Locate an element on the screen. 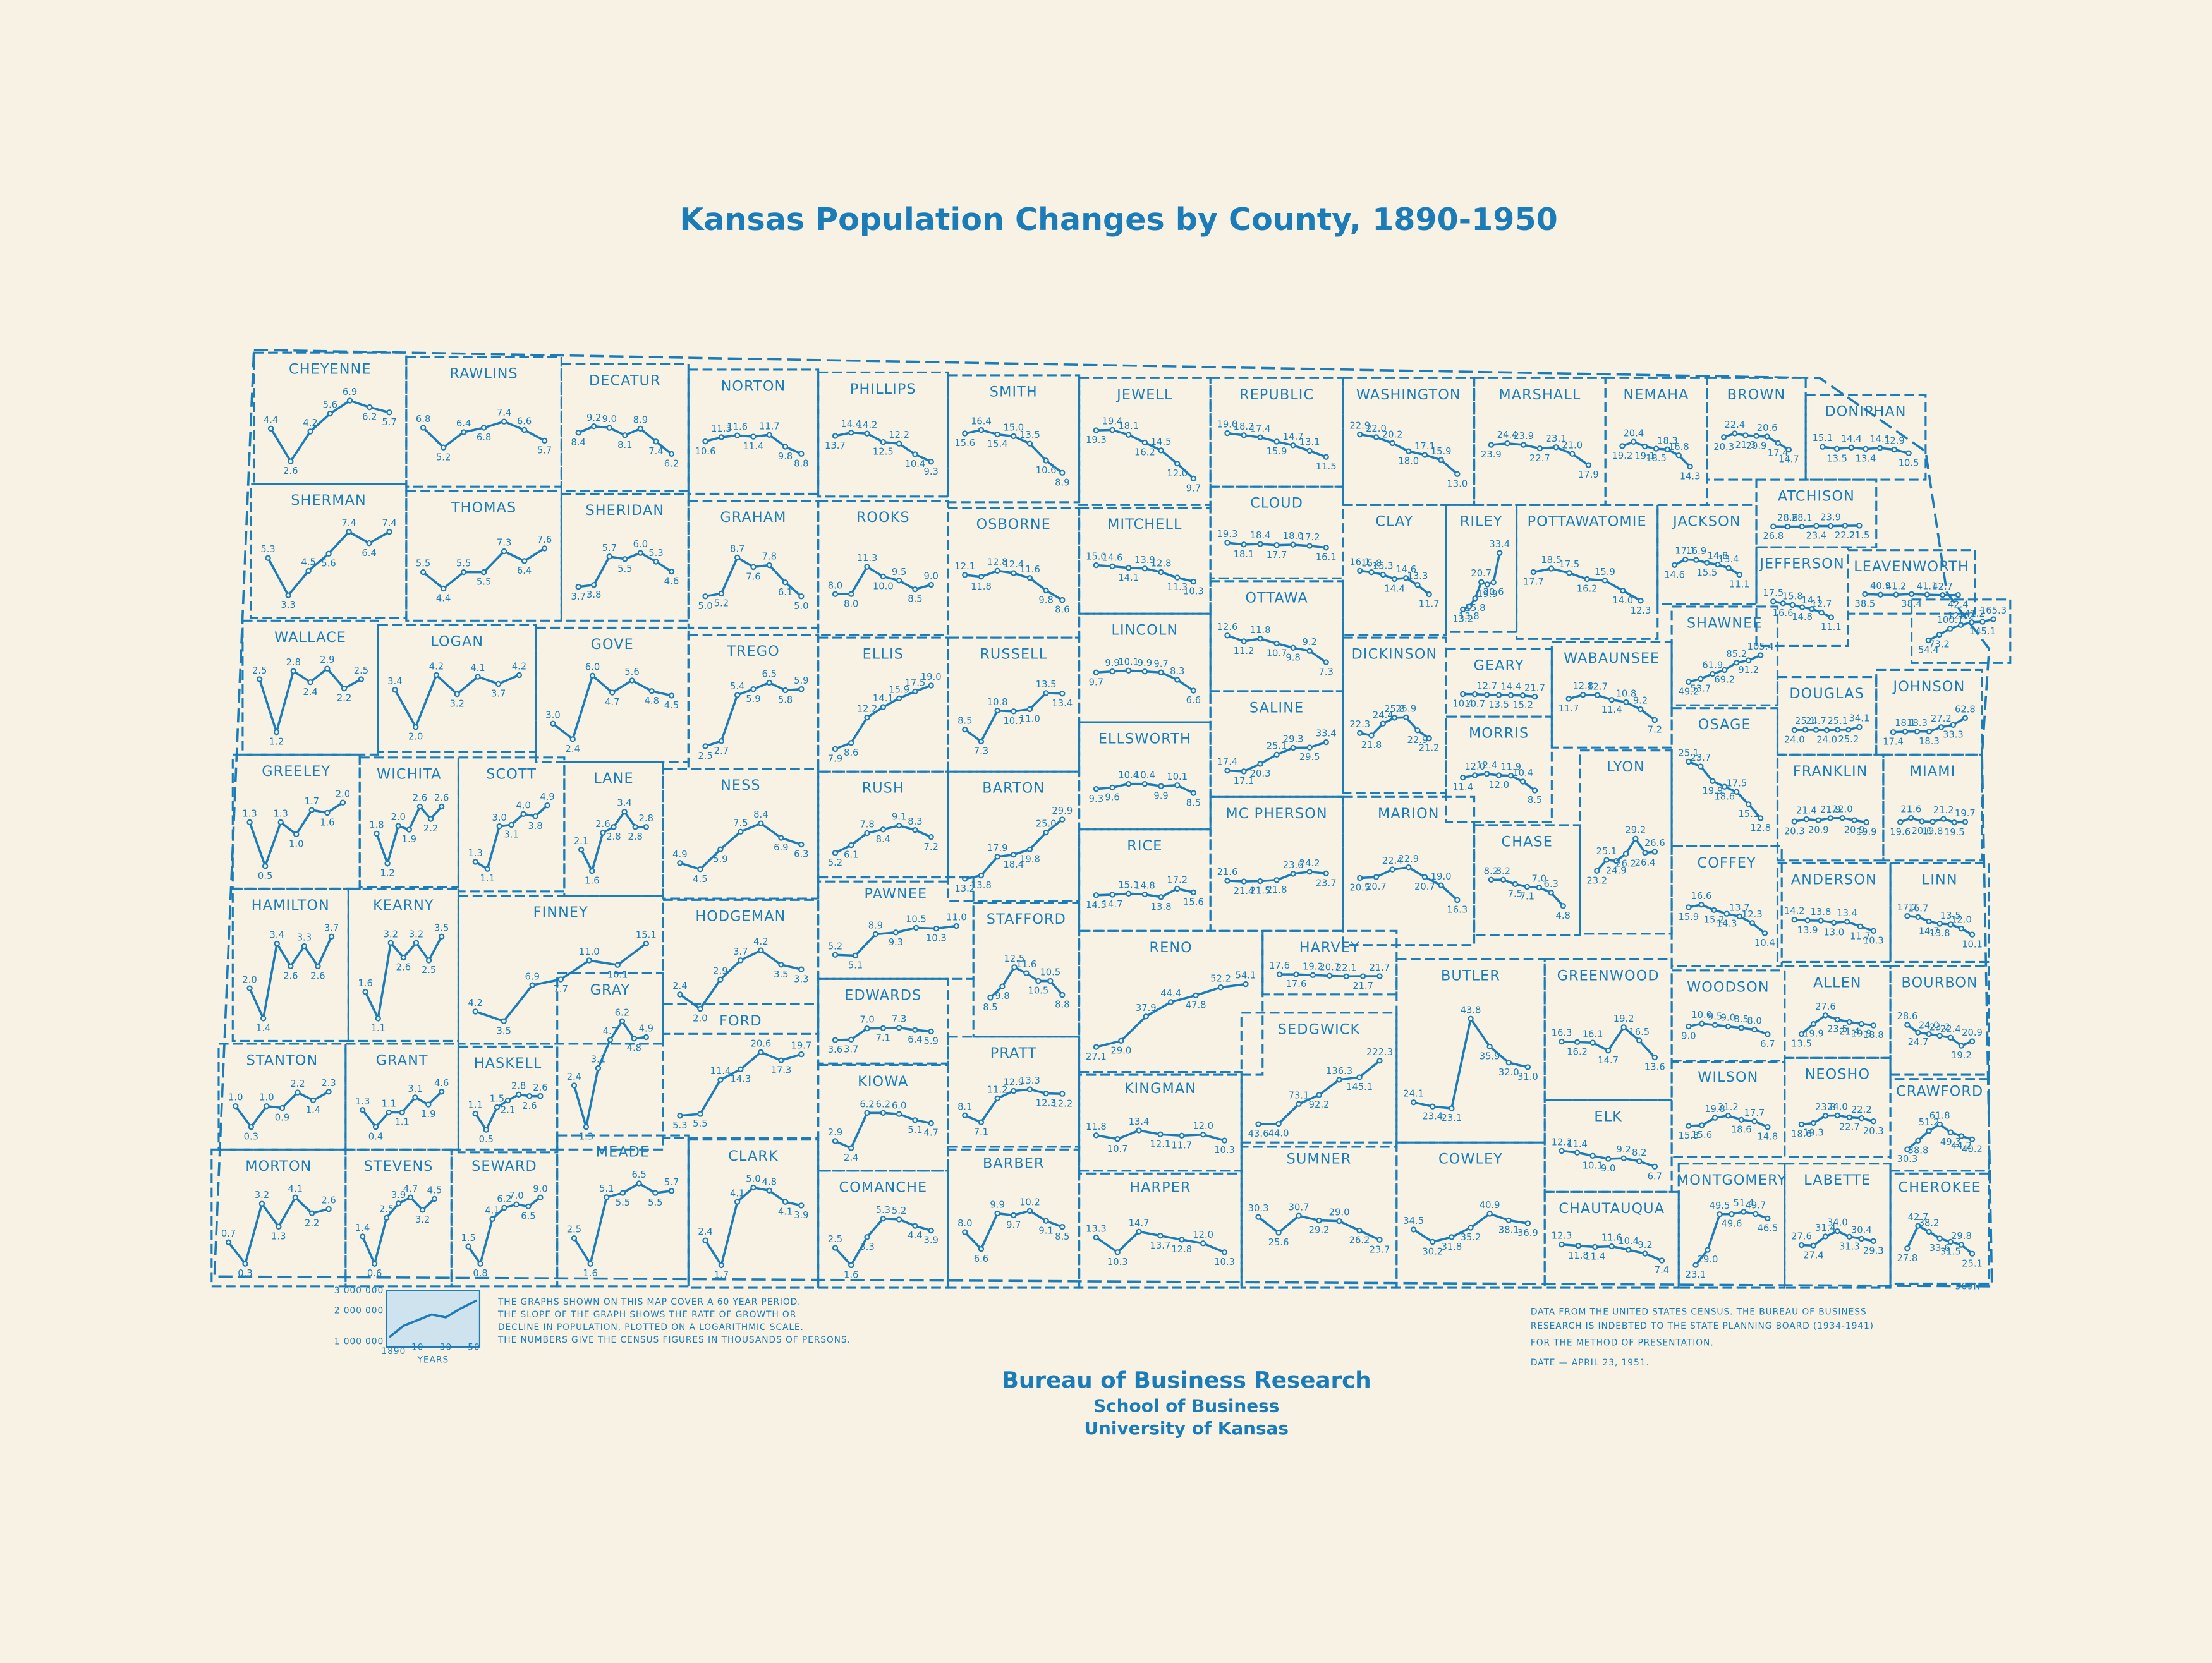  population-label: 13.0 is located at coordinates (1457, 483).